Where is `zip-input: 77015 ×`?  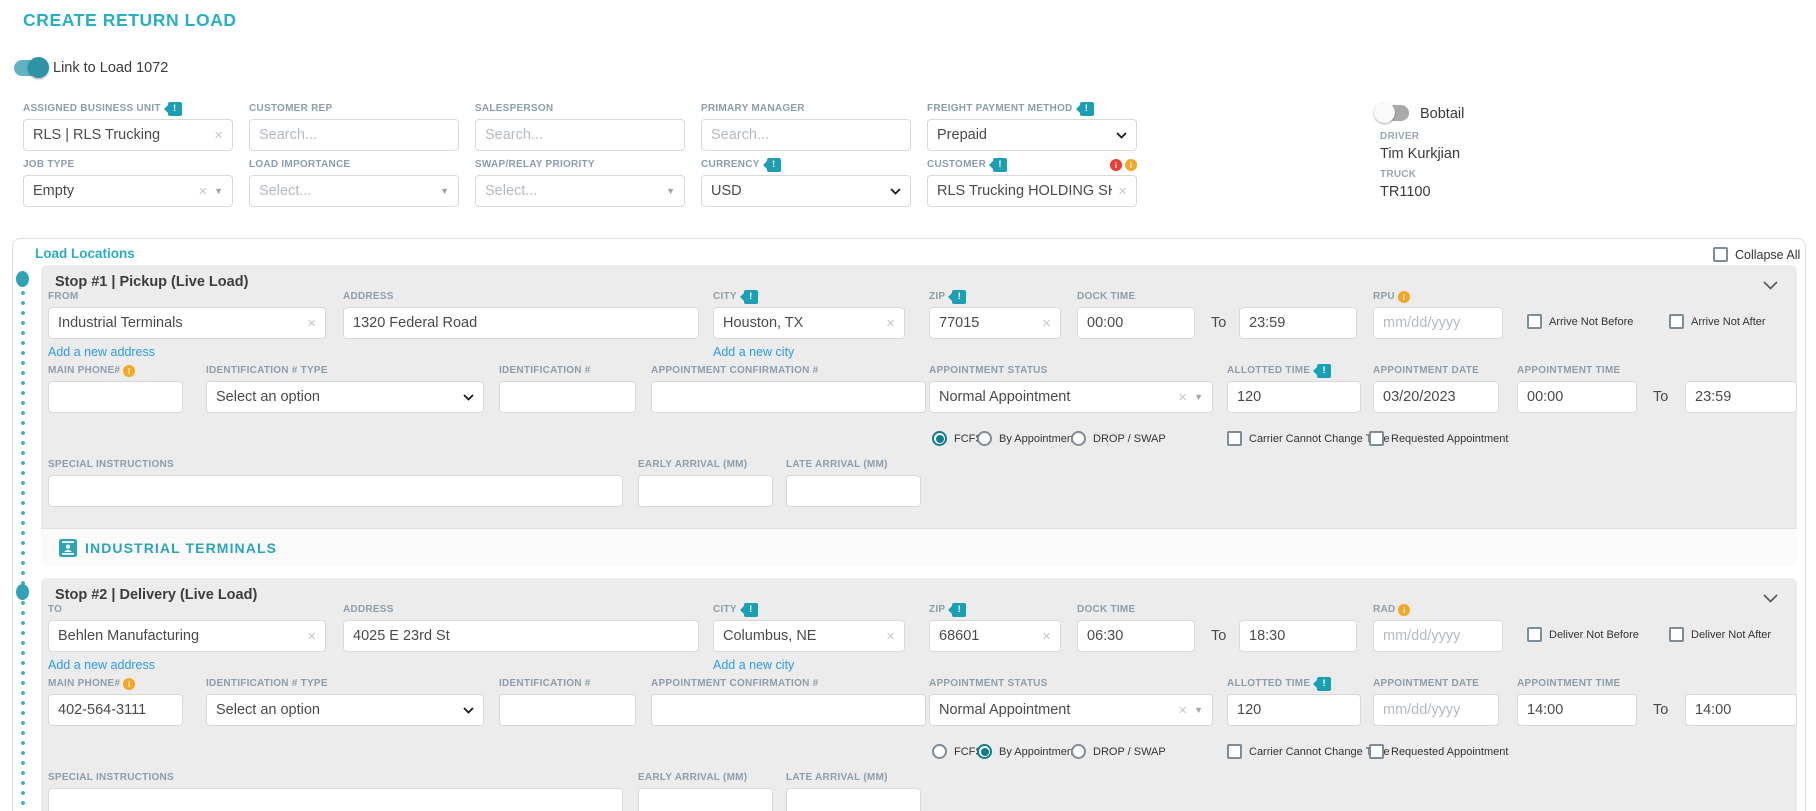 zip-input: 77015 × is located at coordinates (995, 323).